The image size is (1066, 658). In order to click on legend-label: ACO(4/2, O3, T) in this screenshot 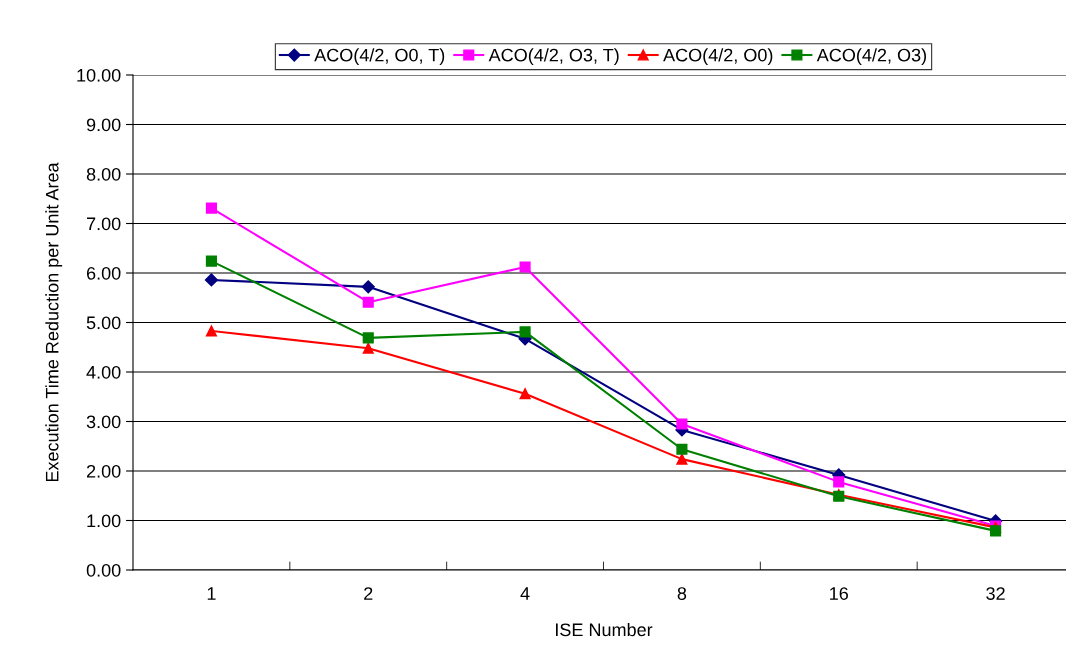, I will do `click(553, 57)`.